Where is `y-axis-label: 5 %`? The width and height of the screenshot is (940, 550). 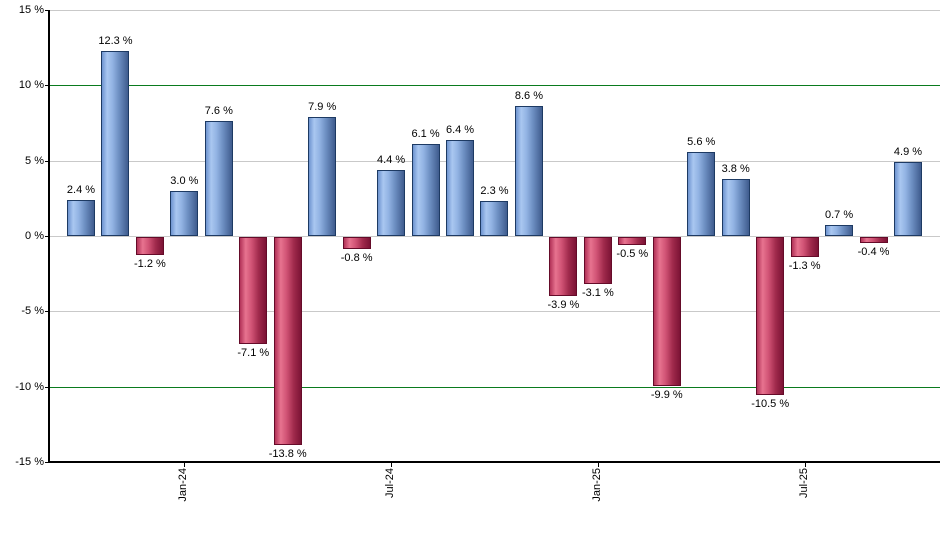 y-axis-label: 5 % is located at coordinates (34, 160).